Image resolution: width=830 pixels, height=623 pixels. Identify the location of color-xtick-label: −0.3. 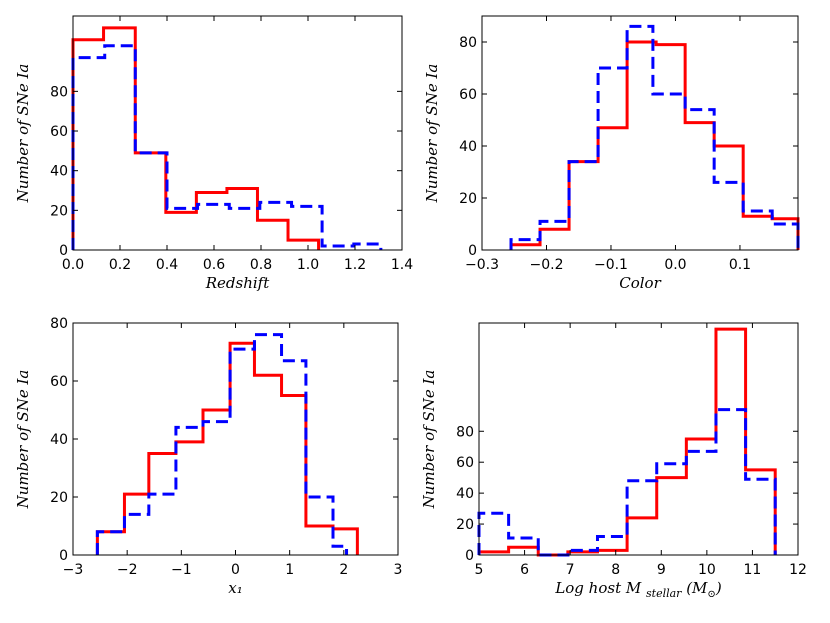
(482, 265).